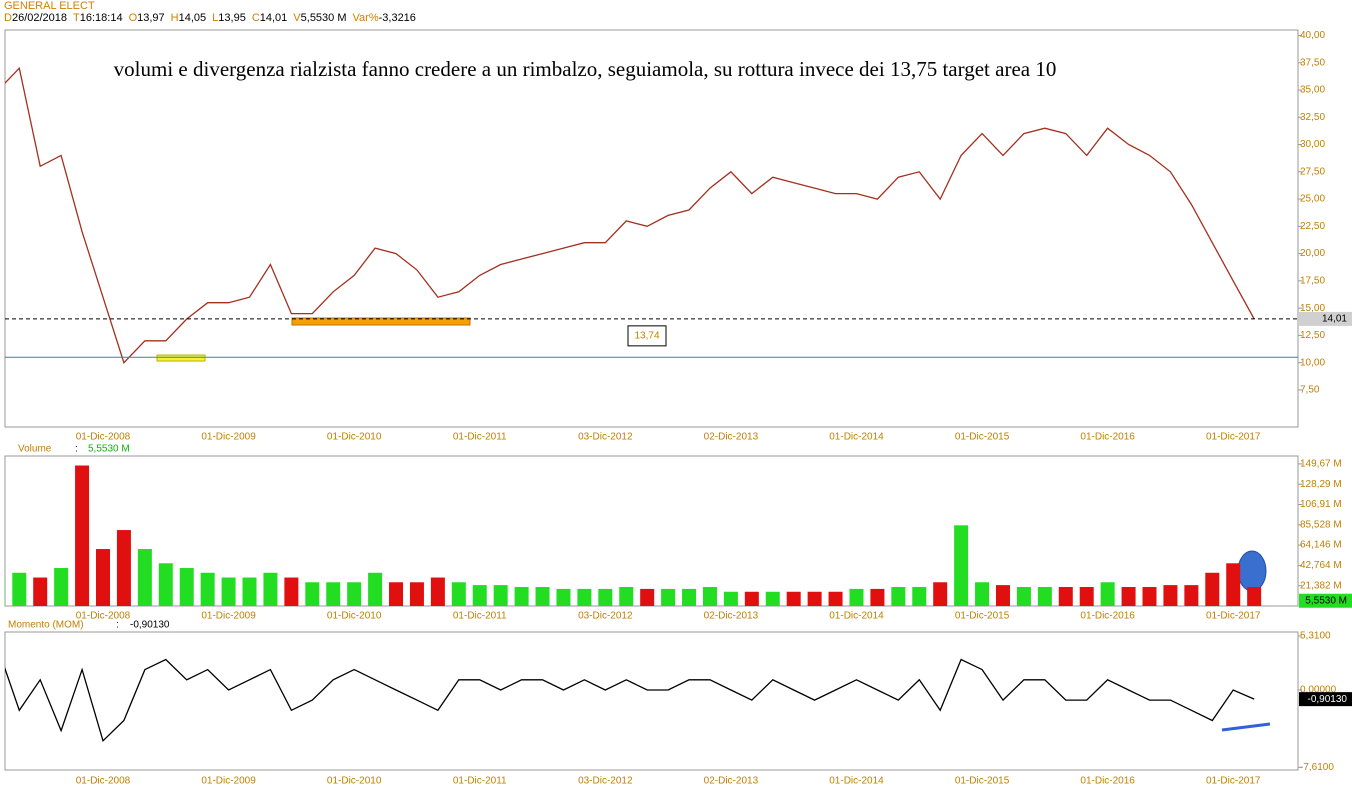 This screenshot has height=799, width=1352. Describe the element at coordinates (365, 18) in the screenshot. I see `field-key: Var%` at that location.